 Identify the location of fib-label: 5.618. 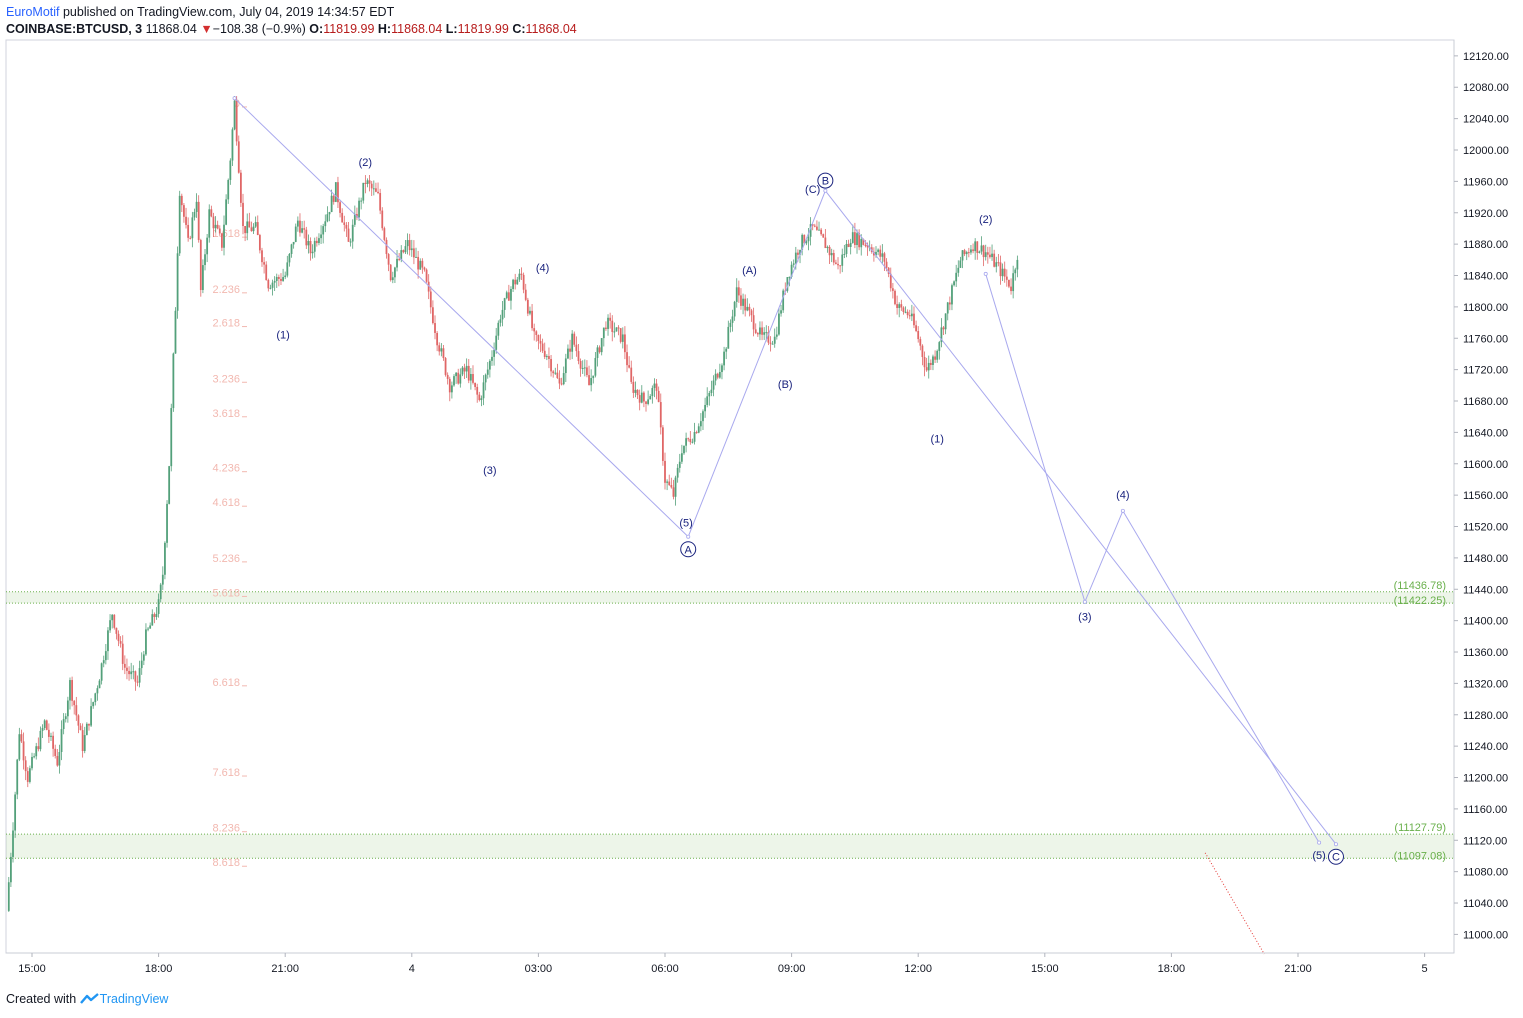
(226, 593).